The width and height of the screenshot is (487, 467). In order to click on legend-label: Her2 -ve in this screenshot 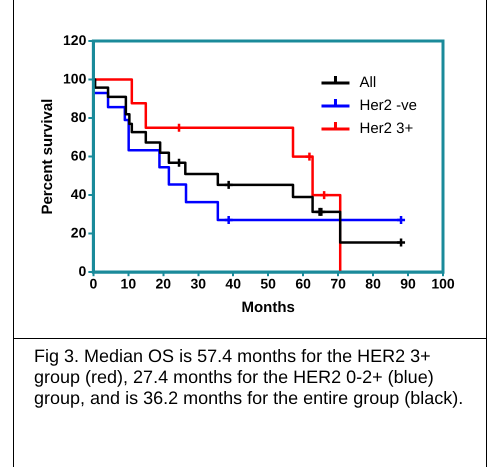, I will do `click(388, 105)`.